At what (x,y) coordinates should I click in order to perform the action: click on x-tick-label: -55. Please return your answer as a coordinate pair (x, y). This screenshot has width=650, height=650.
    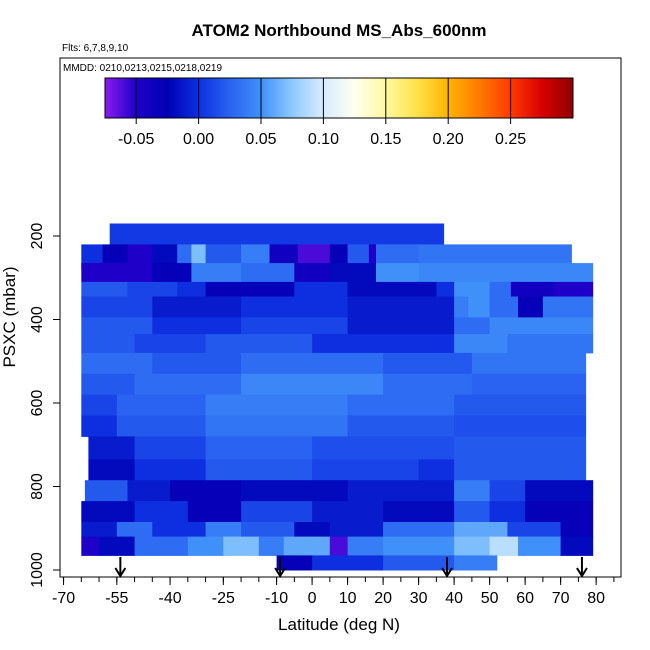
    Looking at the image, I should click on (116, 598).